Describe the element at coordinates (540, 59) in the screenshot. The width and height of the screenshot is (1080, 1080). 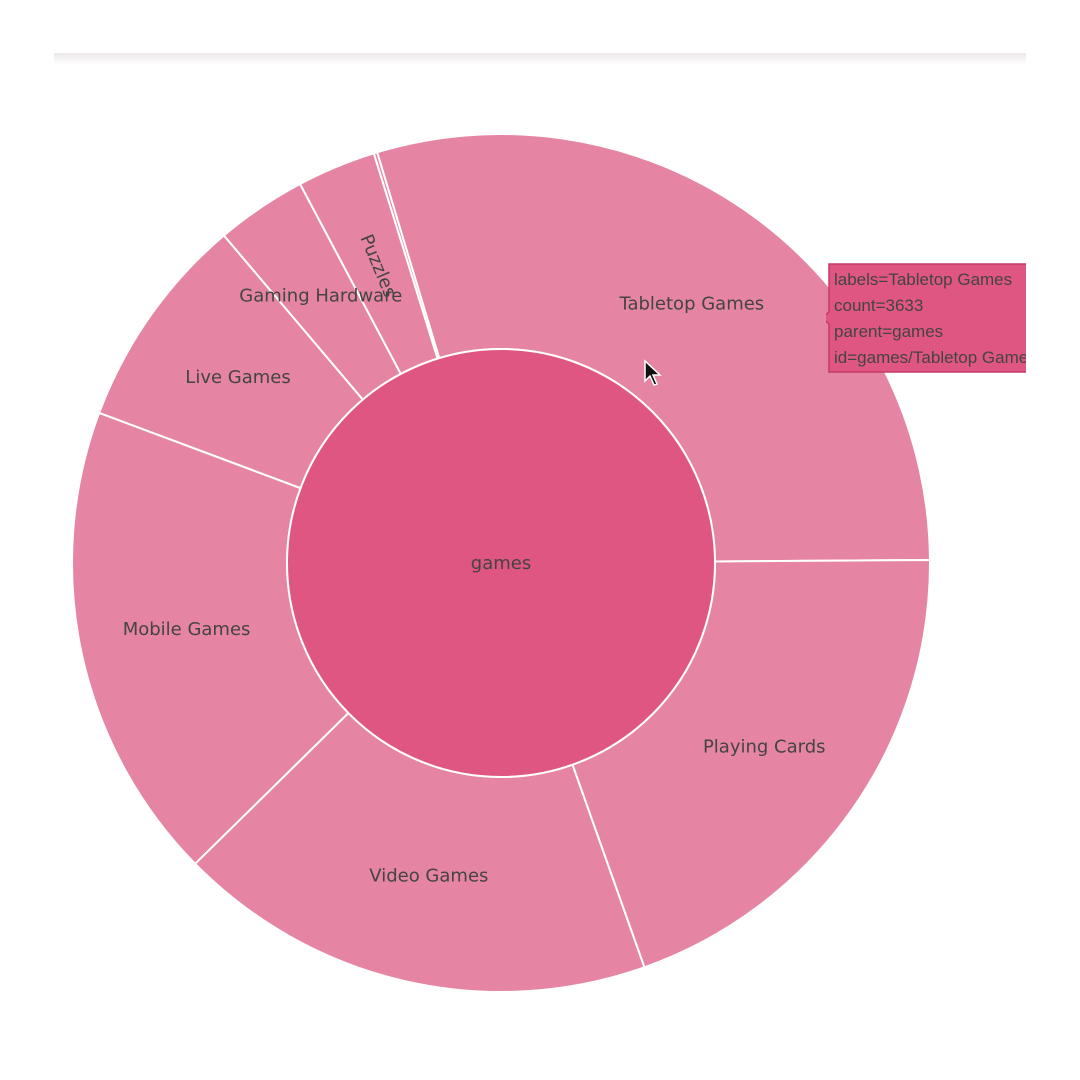
I see `top-divider` at that location.